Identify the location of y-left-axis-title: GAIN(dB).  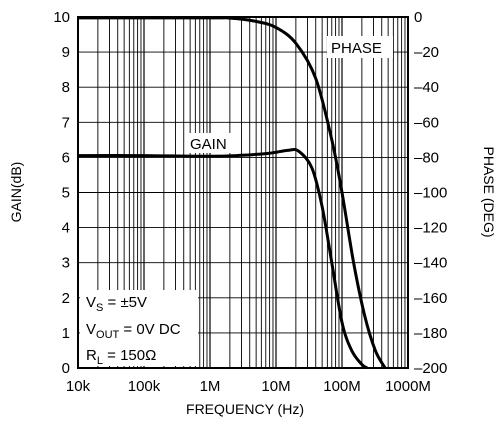
(16, 192).